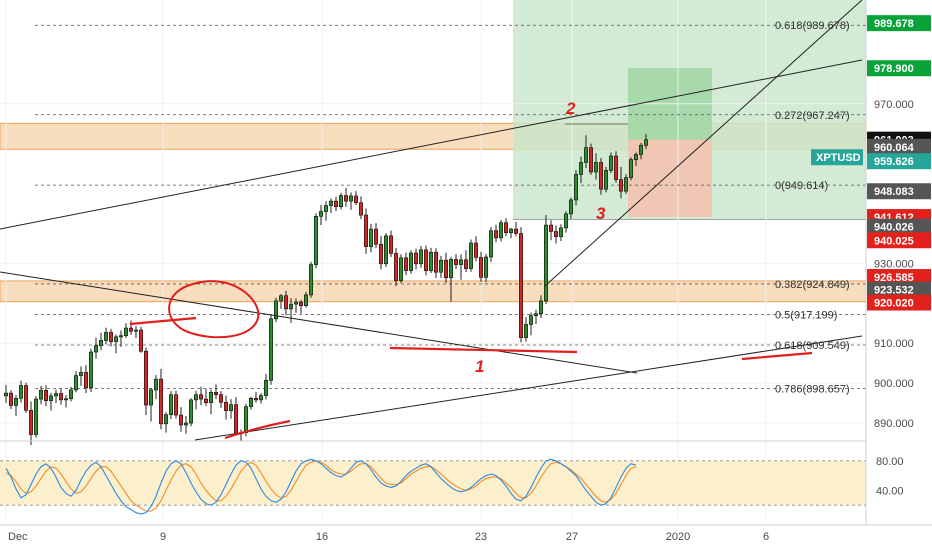 The width and height of the screenshot is (932, 555). What do you see at coordinates (894, 192) in the screenshot?
I see `price-tag-5: 948.083` at bounding box center [894, 192].